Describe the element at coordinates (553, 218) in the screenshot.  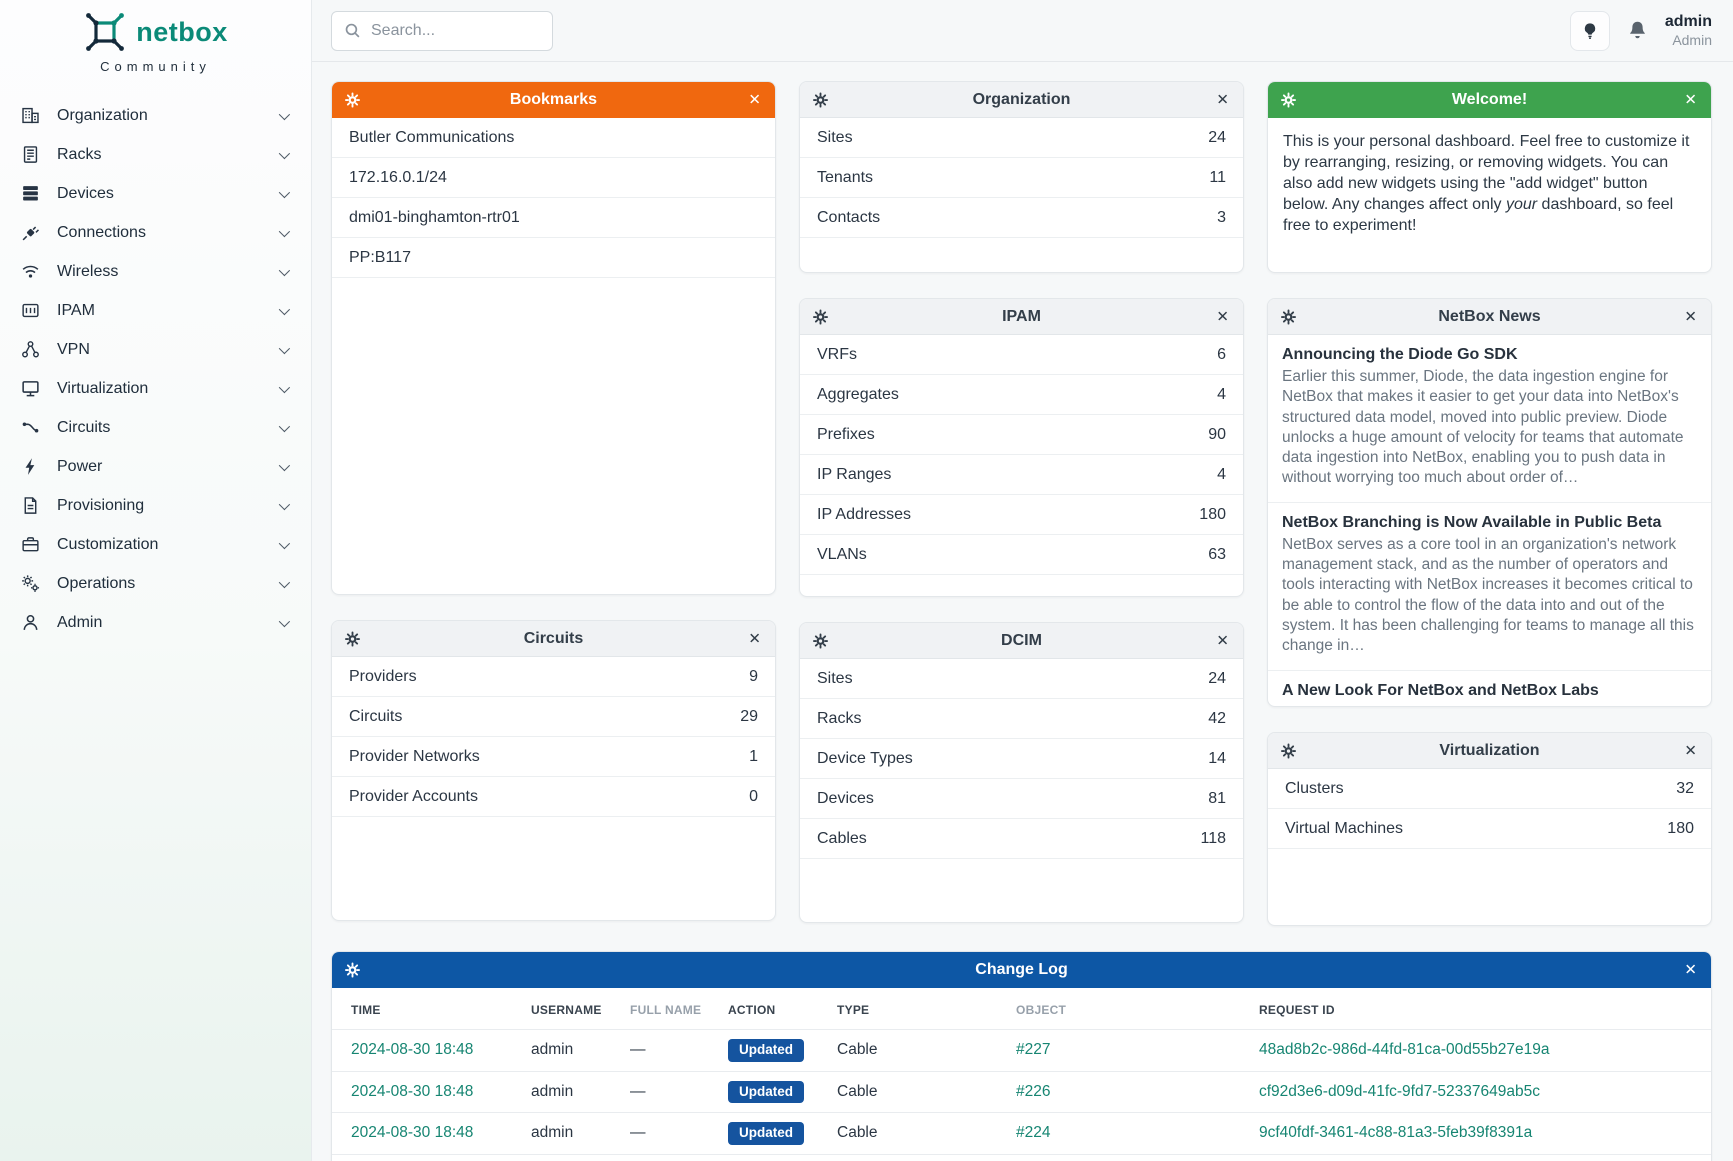
I see `bookmark-item: dmi01-binghamton-rtr01` at that location.